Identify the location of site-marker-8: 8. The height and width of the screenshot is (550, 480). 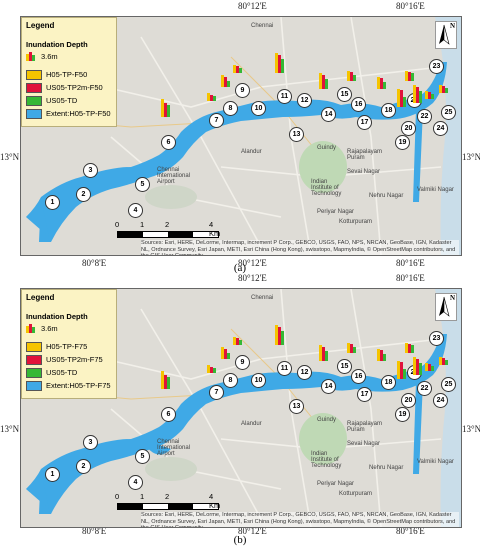
(230, 380).